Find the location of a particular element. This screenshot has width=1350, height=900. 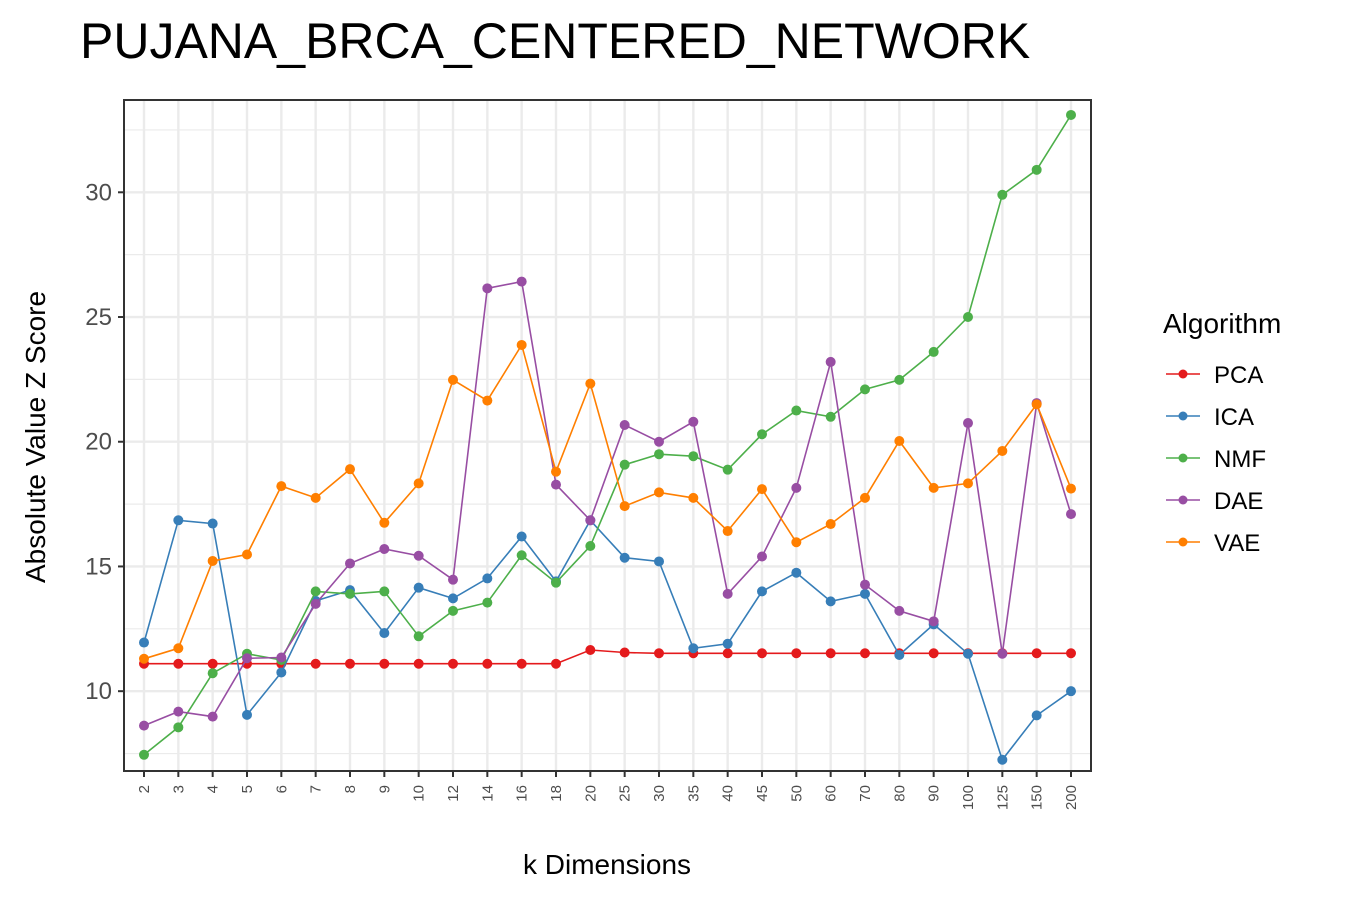

legend: Algorithm PCA ICA NMF DAE VAE is located at coordinates (1222, 432).